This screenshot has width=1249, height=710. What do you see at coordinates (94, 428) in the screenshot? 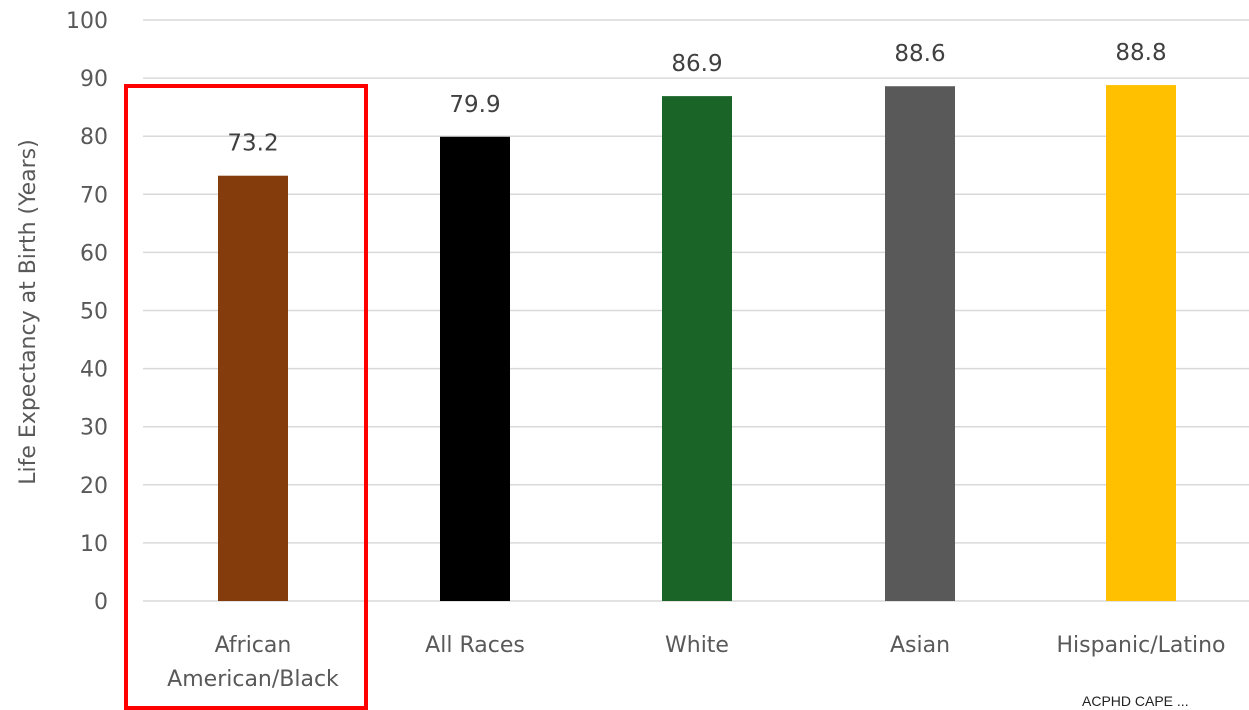
I see `y-tick-label: 30` at bounding box center [94, 428].